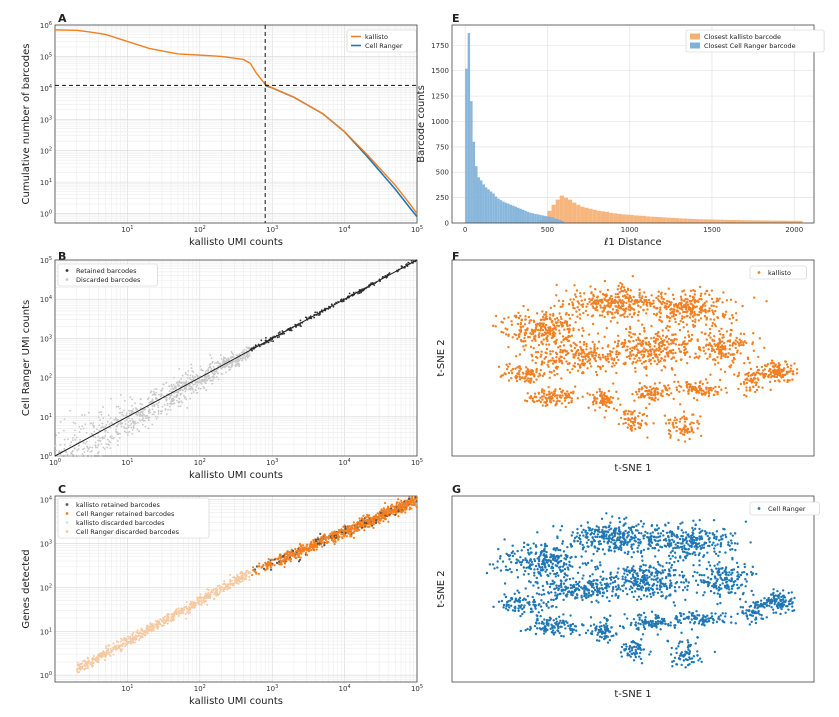 Image resolution: width=839 pixels, height=717 pixels. I want to click on legend-label: Closest Cell Ranger barcode, so click(750, 46).